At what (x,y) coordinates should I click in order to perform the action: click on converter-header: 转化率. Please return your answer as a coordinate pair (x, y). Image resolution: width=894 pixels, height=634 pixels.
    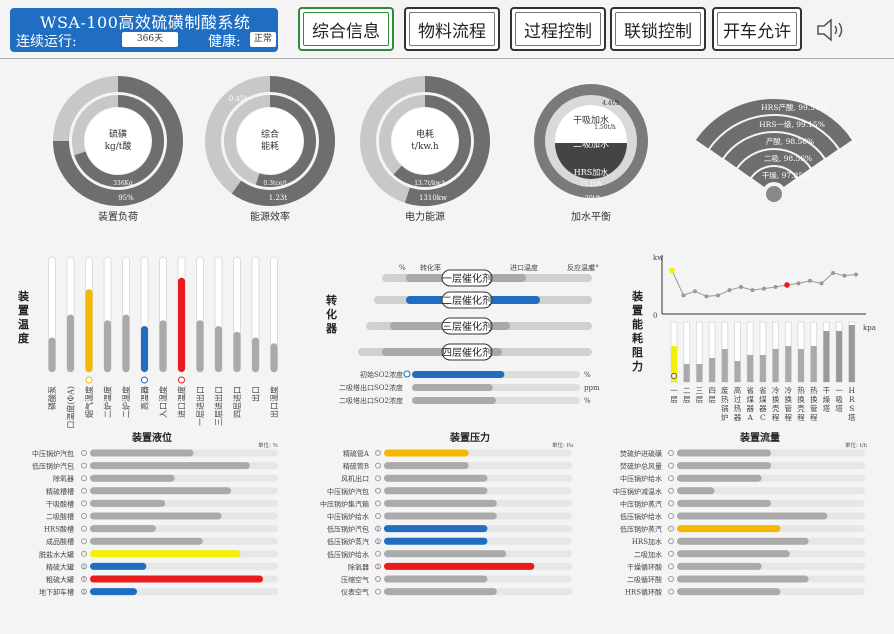
    Looking at the image, I should click on (430, 267).